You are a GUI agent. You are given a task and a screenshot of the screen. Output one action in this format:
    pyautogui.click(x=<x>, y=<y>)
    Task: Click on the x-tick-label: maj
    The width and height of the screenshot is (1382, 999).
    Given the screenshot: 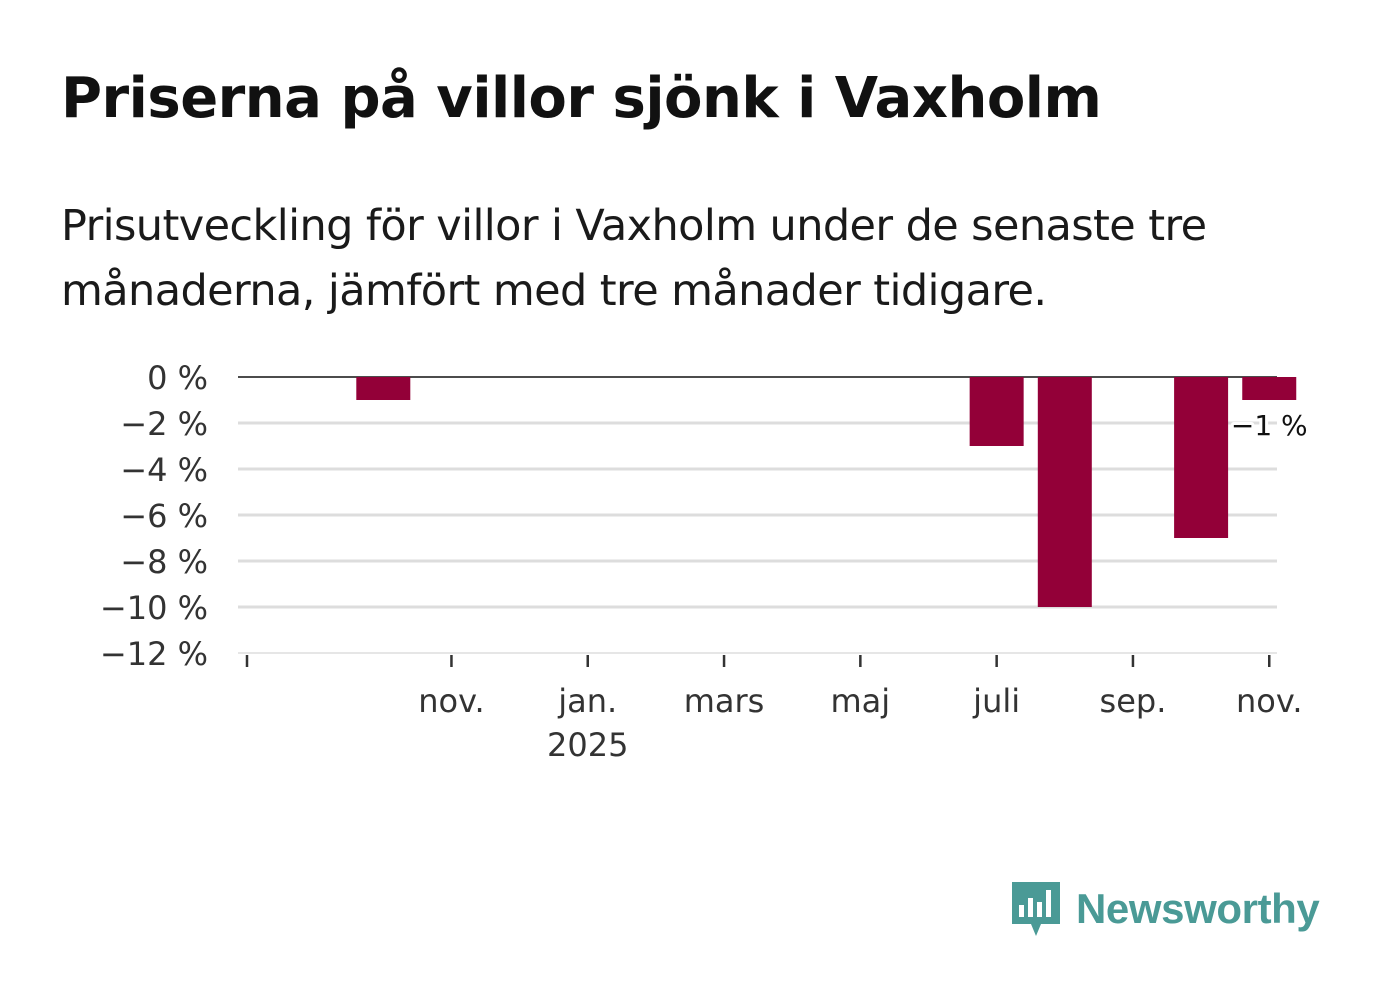 What is the action you would take?
    pyautogui.click(x=861, y=701)
    